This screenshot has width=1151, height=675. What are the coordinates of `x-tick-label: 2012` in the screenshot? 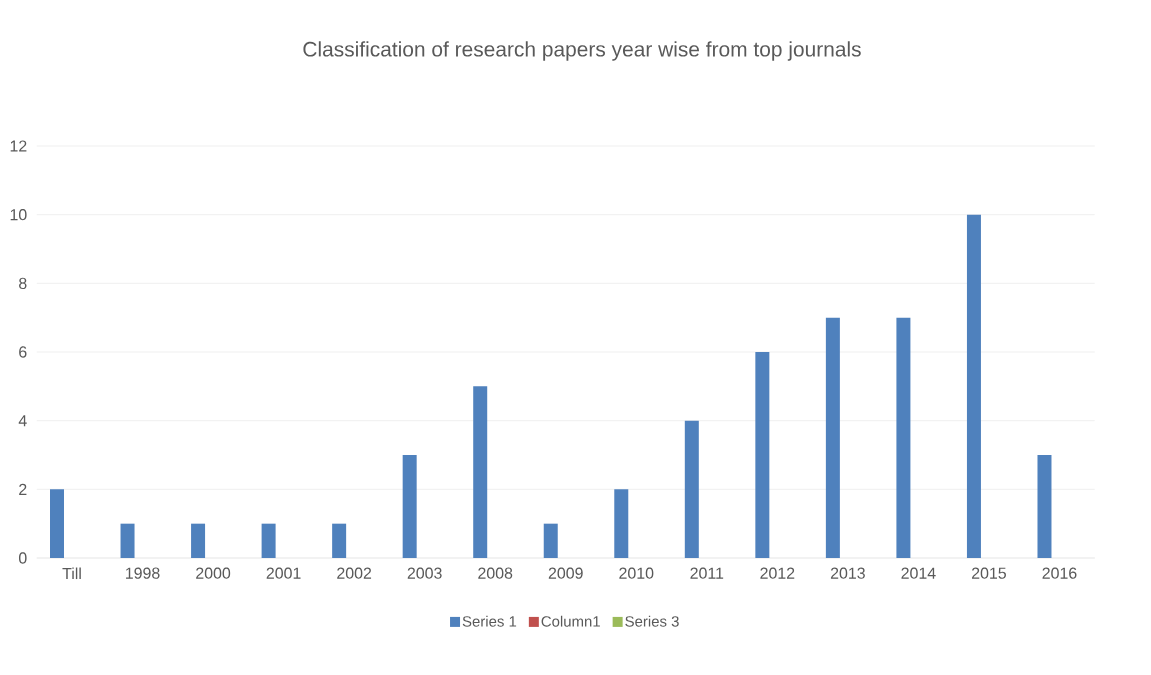 It's located at (777, 573).